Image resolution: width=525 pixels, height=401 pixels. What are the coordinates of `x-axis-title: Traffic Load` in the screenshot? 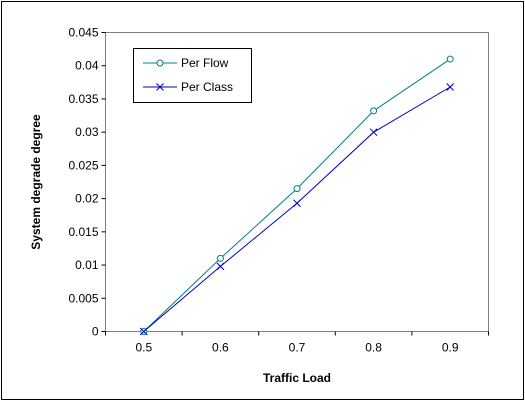 It's located at (297, 378).